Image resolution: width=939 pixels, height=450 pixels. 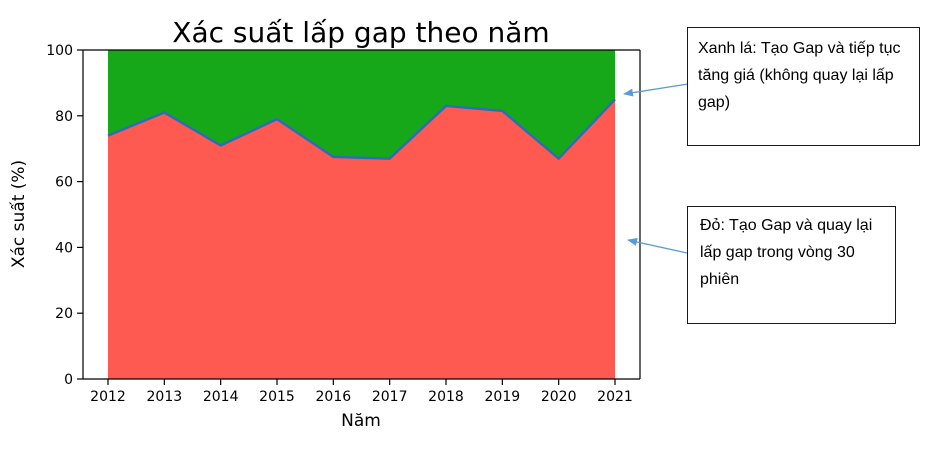 I want to click on x-tick-label: 2014, so click(x=221, y=397).